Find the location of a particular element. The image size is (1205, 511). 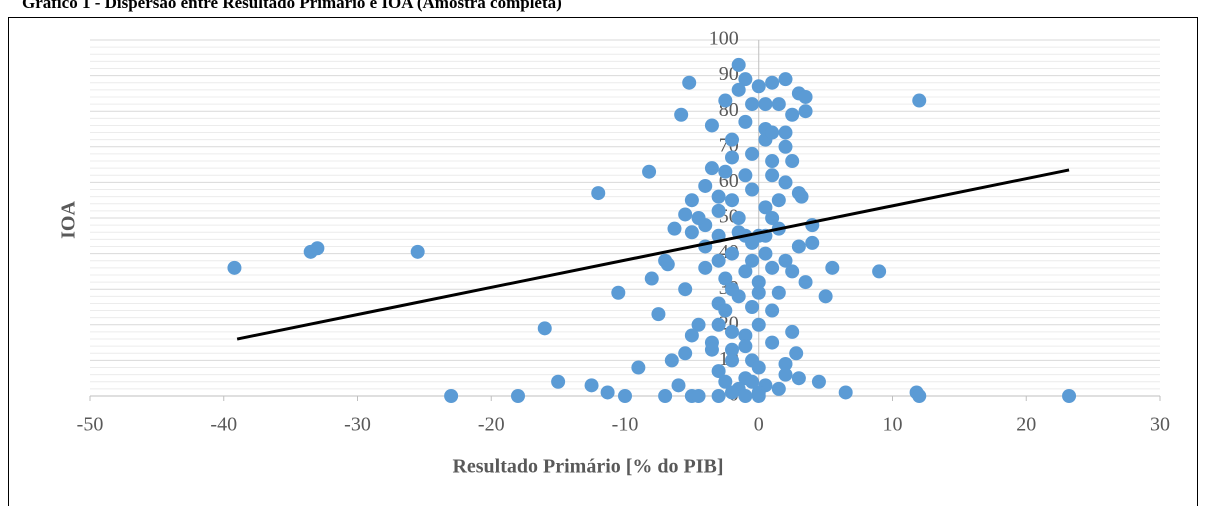

x-tick-label: -10 is located at coordinates (625, 425).